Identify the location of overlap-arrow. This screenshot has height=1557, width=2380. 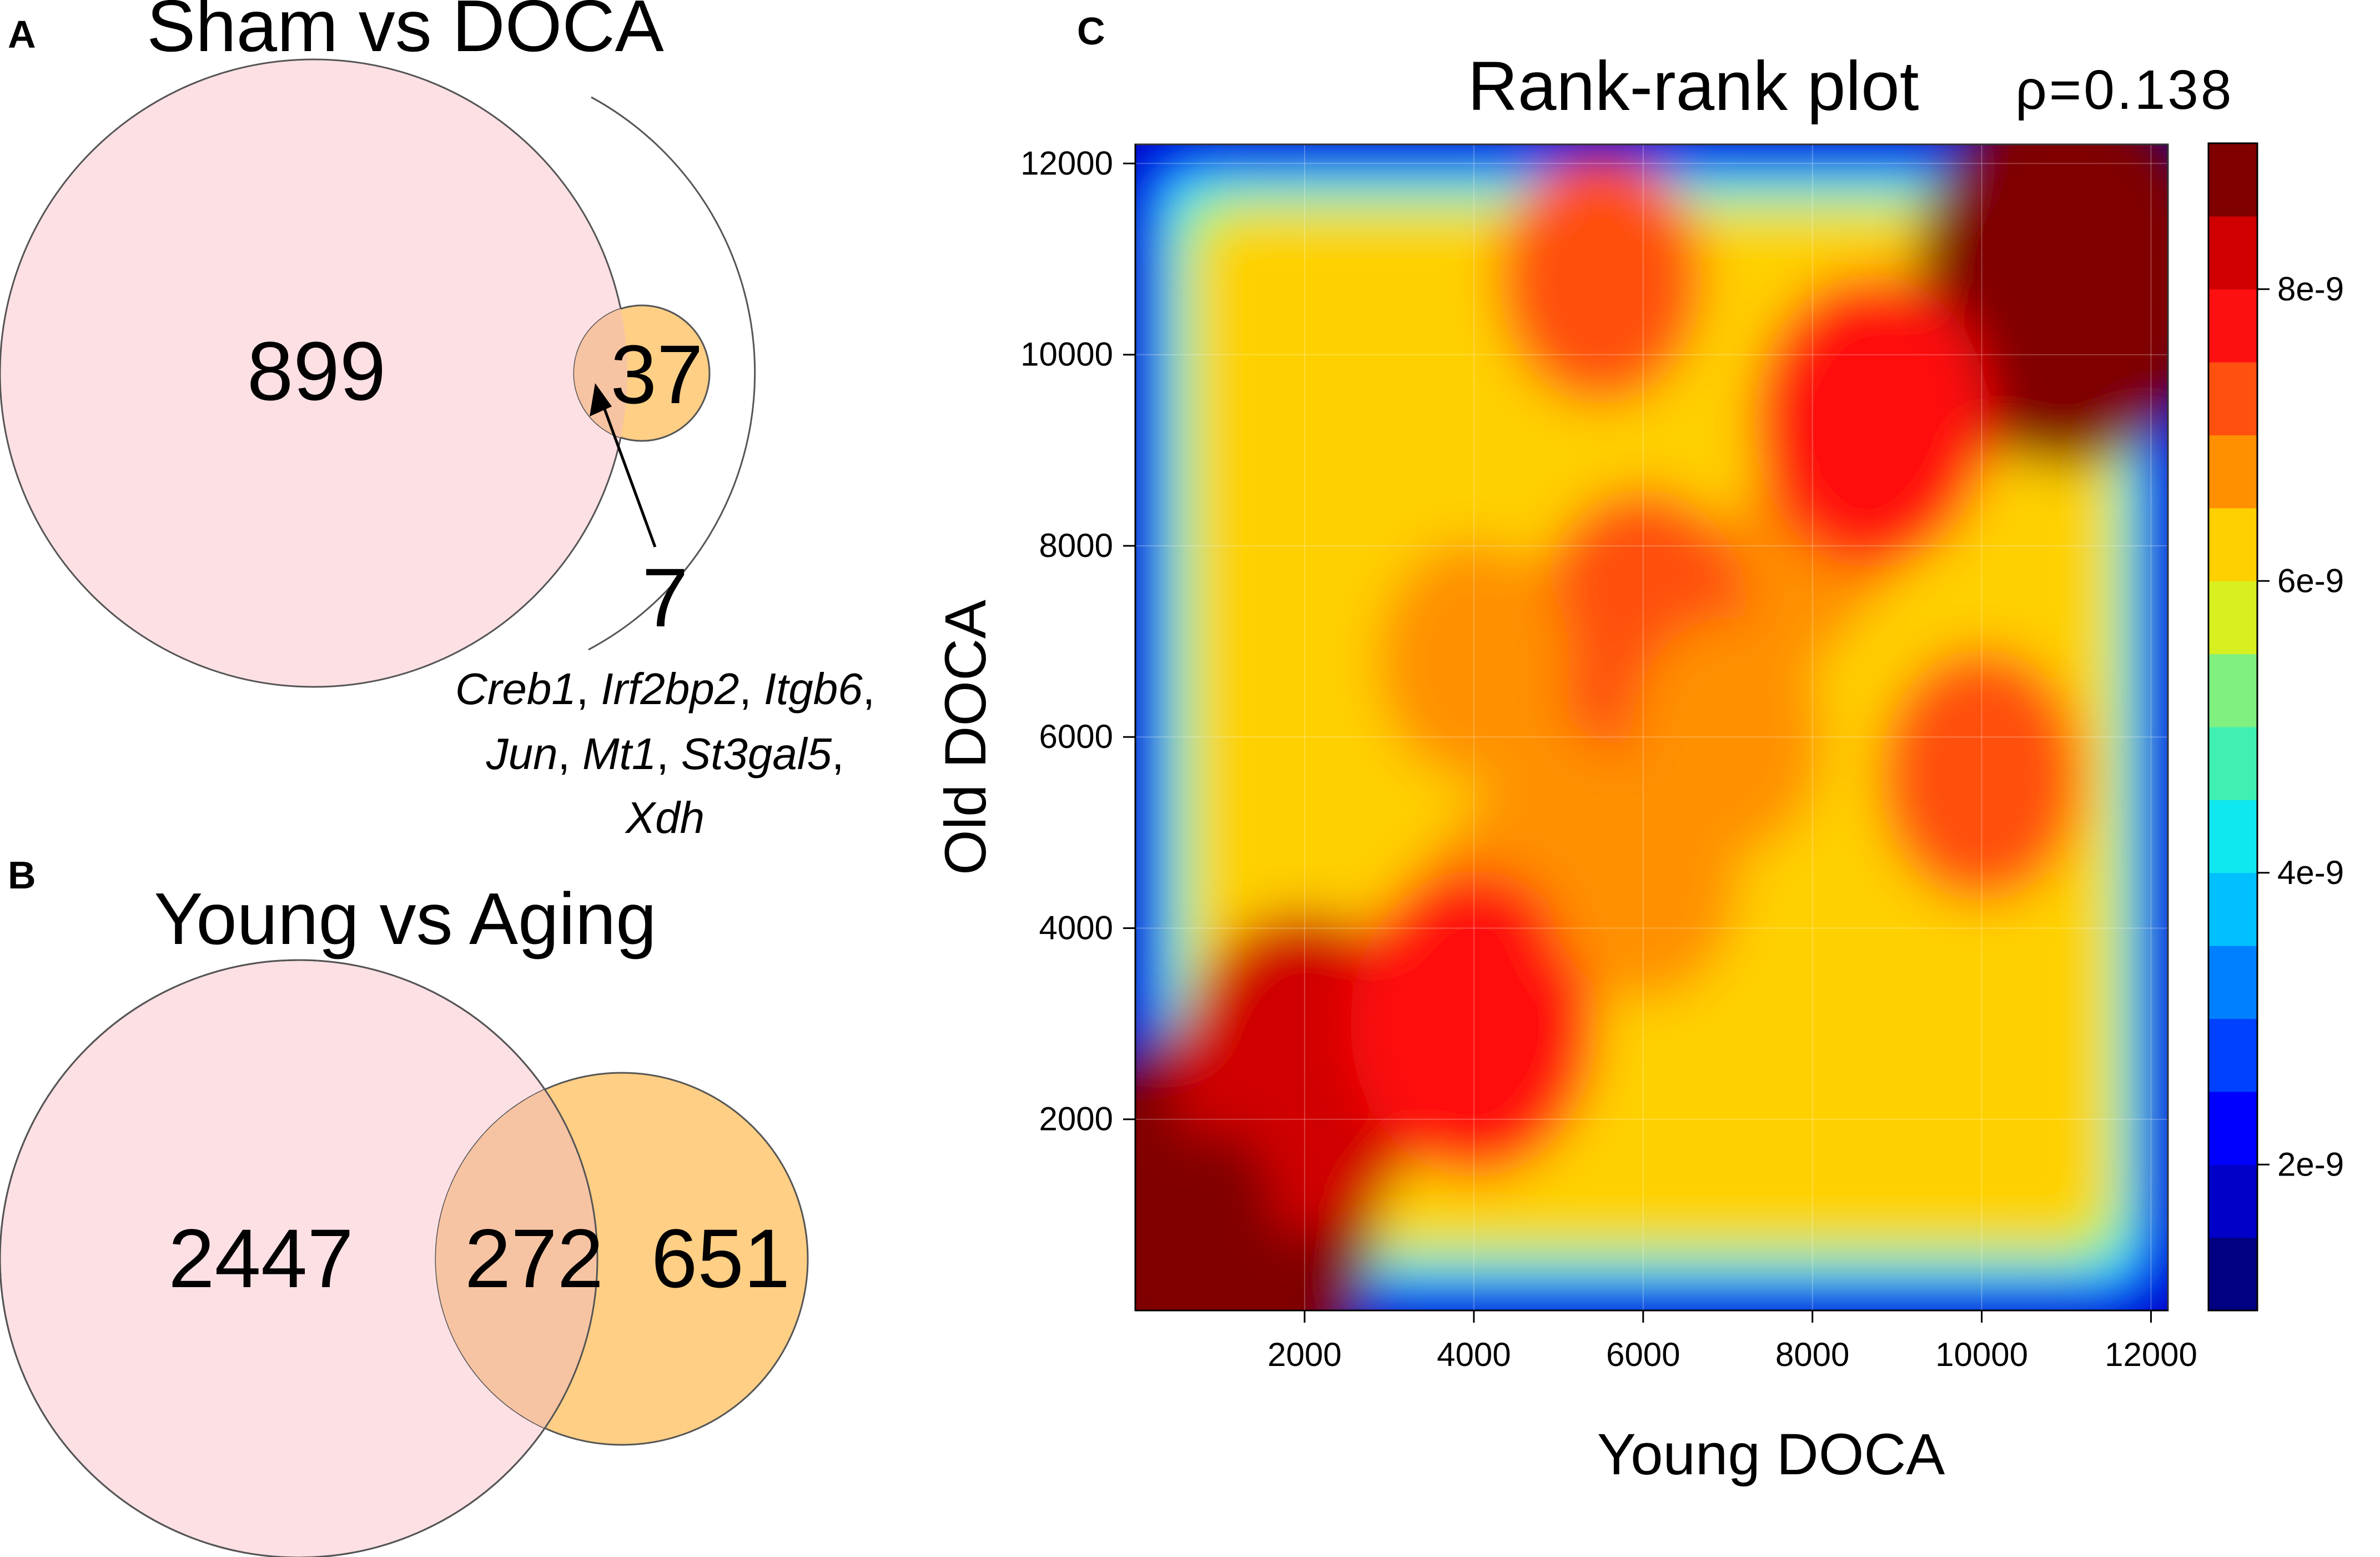
(627, 471).